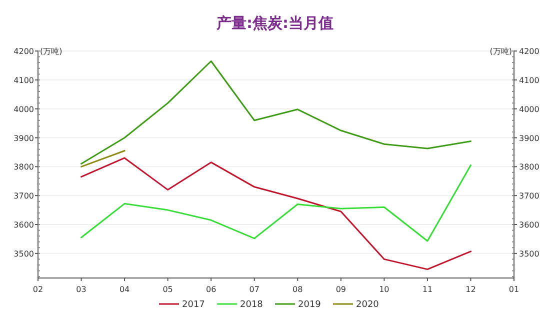 The height and width of the screenshot is (333, 550). Describe the element at coordinates (24, 225) in the screenshot. I see `y-tick-label: 3600` at that location.